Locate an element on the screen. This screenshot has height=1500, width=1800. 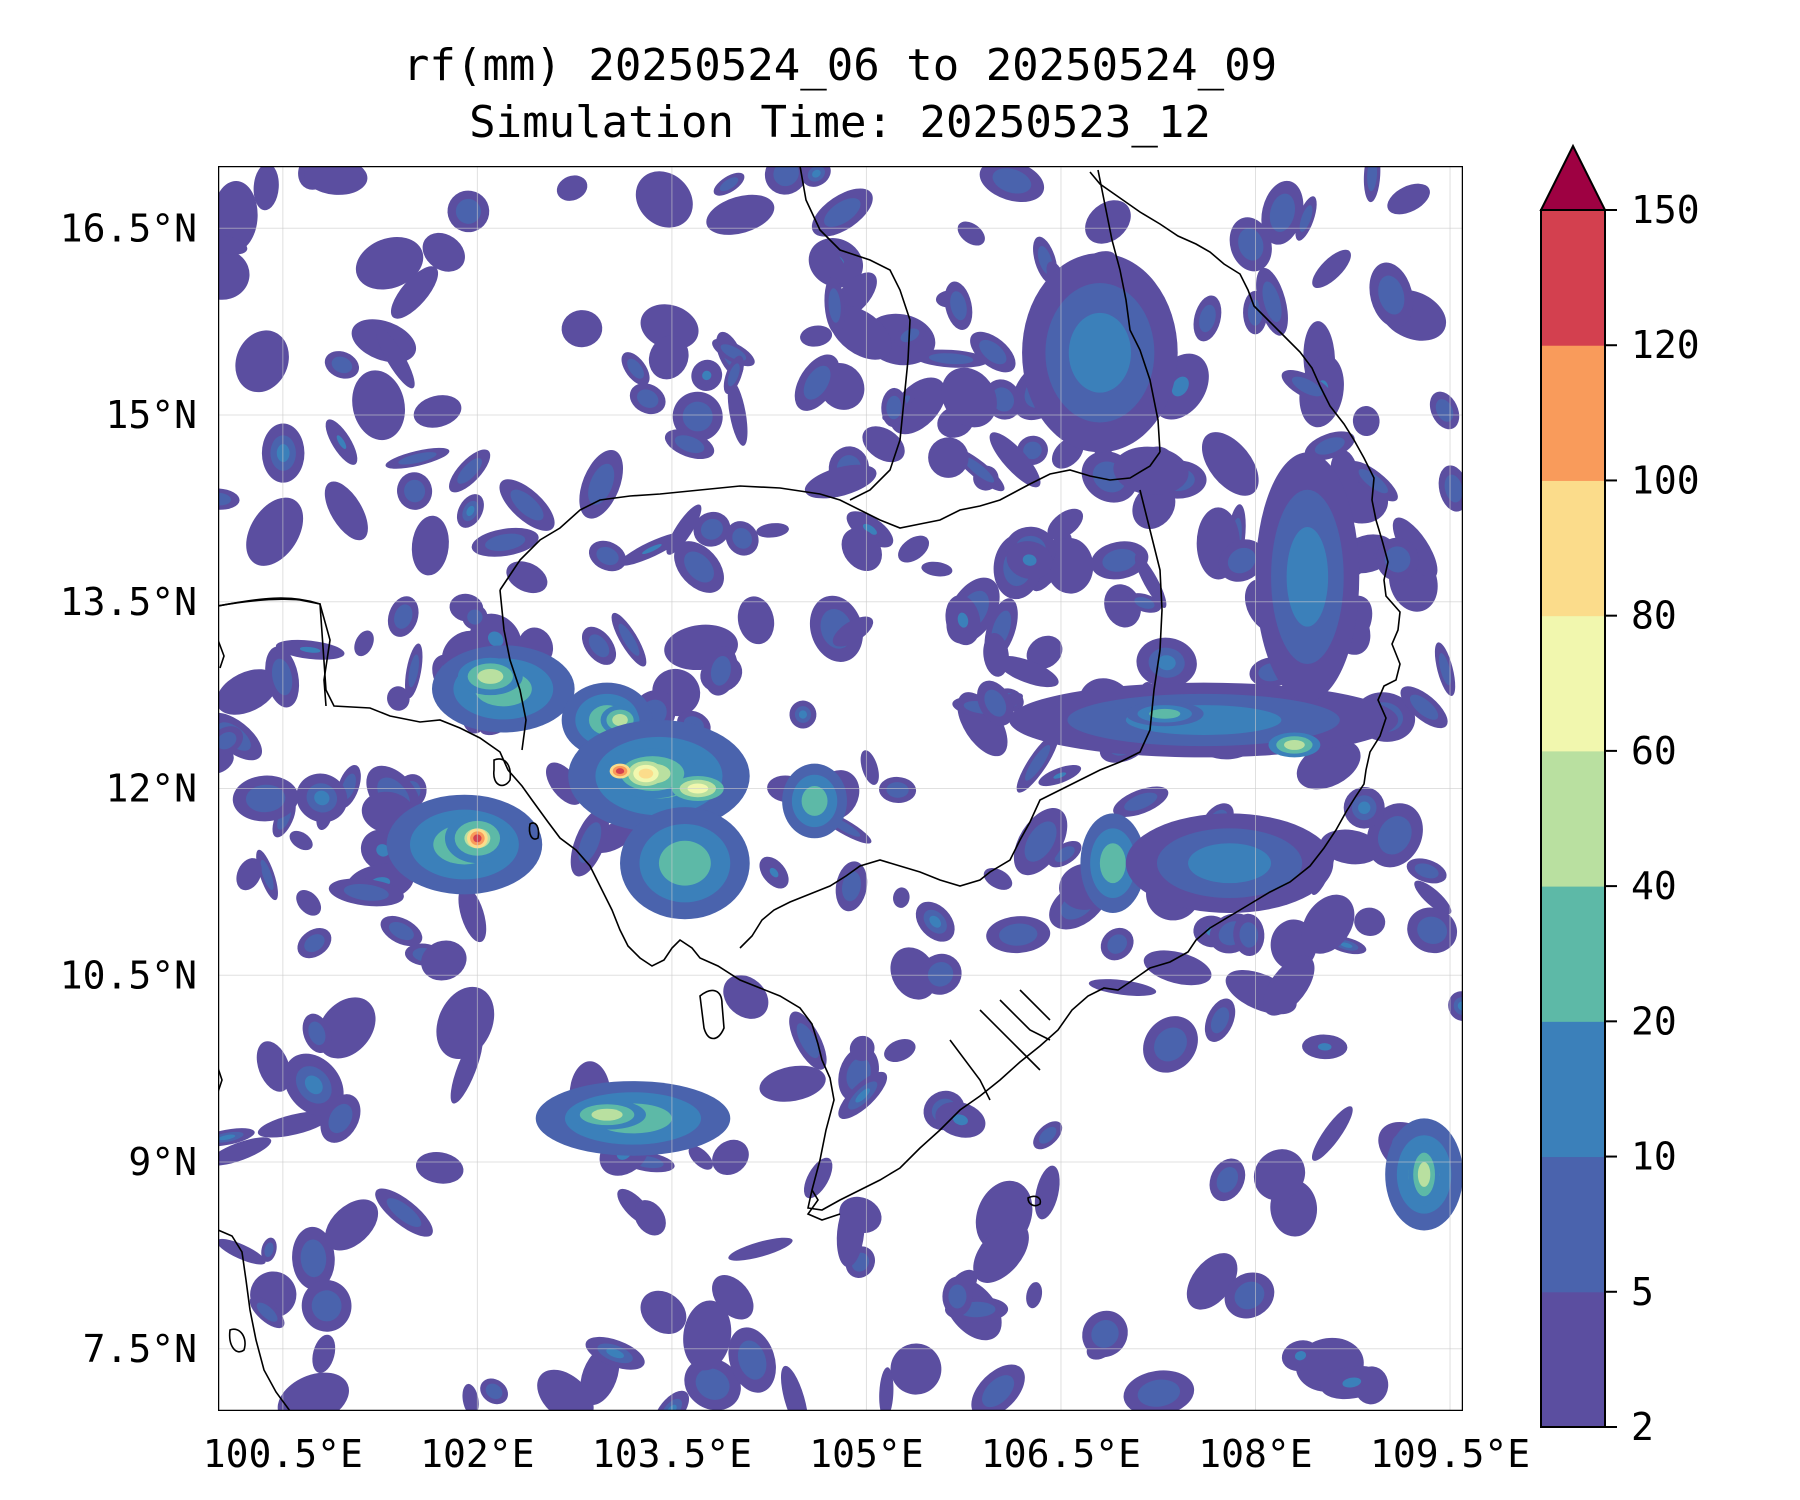
colorbar-tick-label: 10 is located at coordinates (1654, 1157).